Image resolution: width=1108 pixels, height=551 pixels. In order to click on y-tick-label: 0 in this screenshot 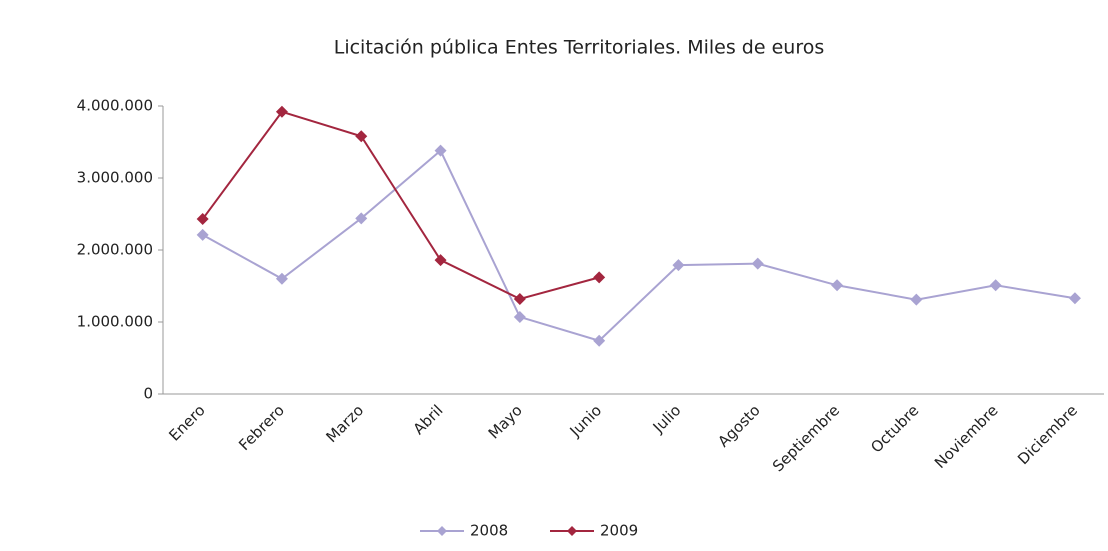, I will do `click(148, 394)`.